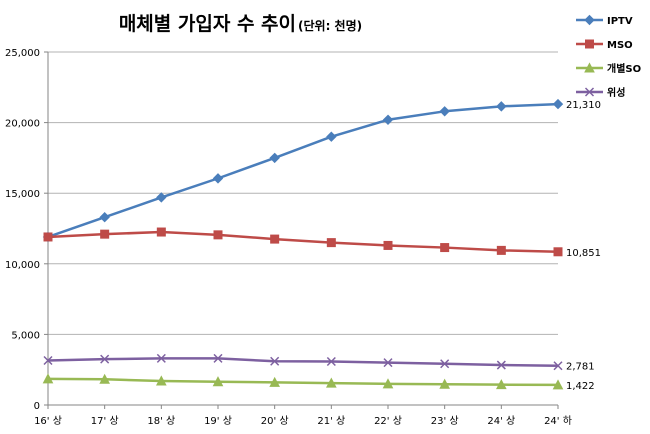 The width and height of the screenshot is (650, 434). What do you see at coordinates (37, 406) in the screenshot?
I see `y-tick-label: 0` at bounding box center [37, 406].